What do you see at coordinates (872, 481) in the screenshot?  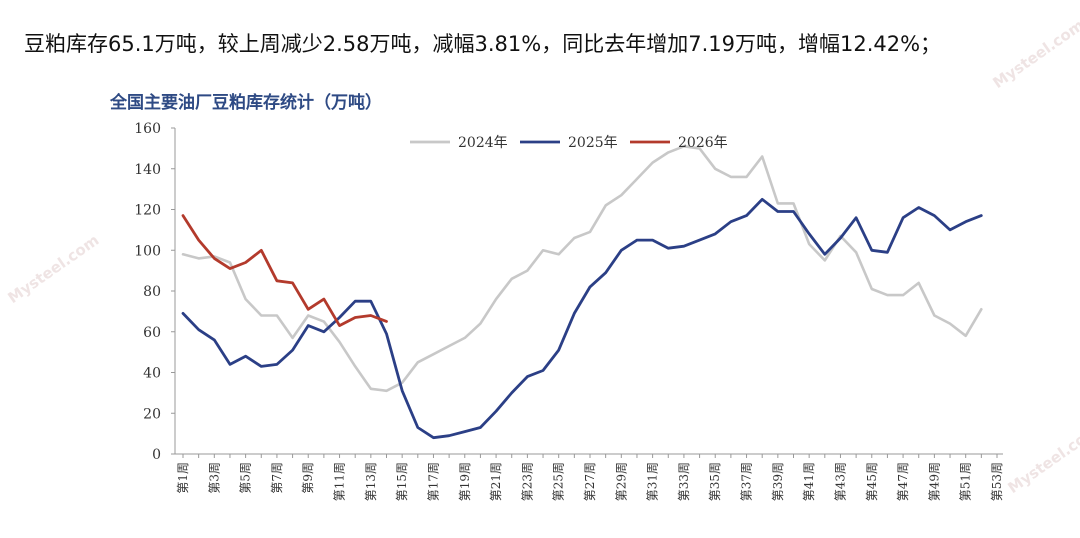 I see `x-tick-label: 第45周` at bounding box center [872, 481].